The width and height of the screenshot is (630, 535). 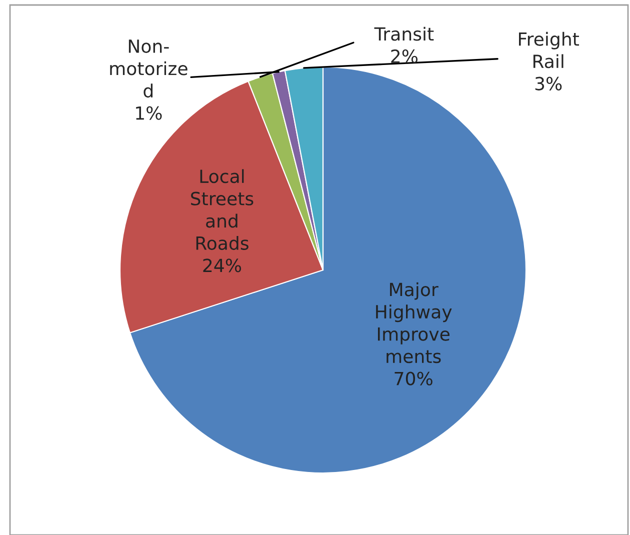 I want to click on slice-label: Freight Rail, so click(x=549, y=50).